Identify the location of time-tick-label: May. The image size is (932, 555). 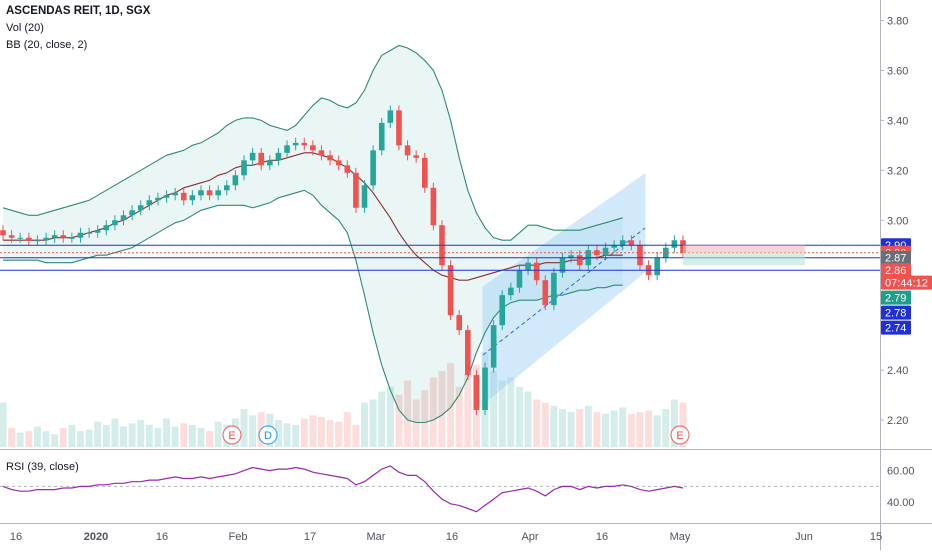
(680, 537).